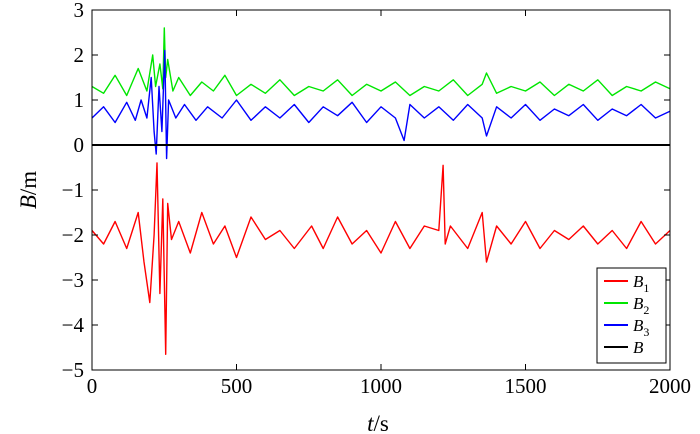 The image size is (700, 434). Describe the element at coordinates (670, 386) in the screenshot. I see `x-tick-label: 2000` at that location.